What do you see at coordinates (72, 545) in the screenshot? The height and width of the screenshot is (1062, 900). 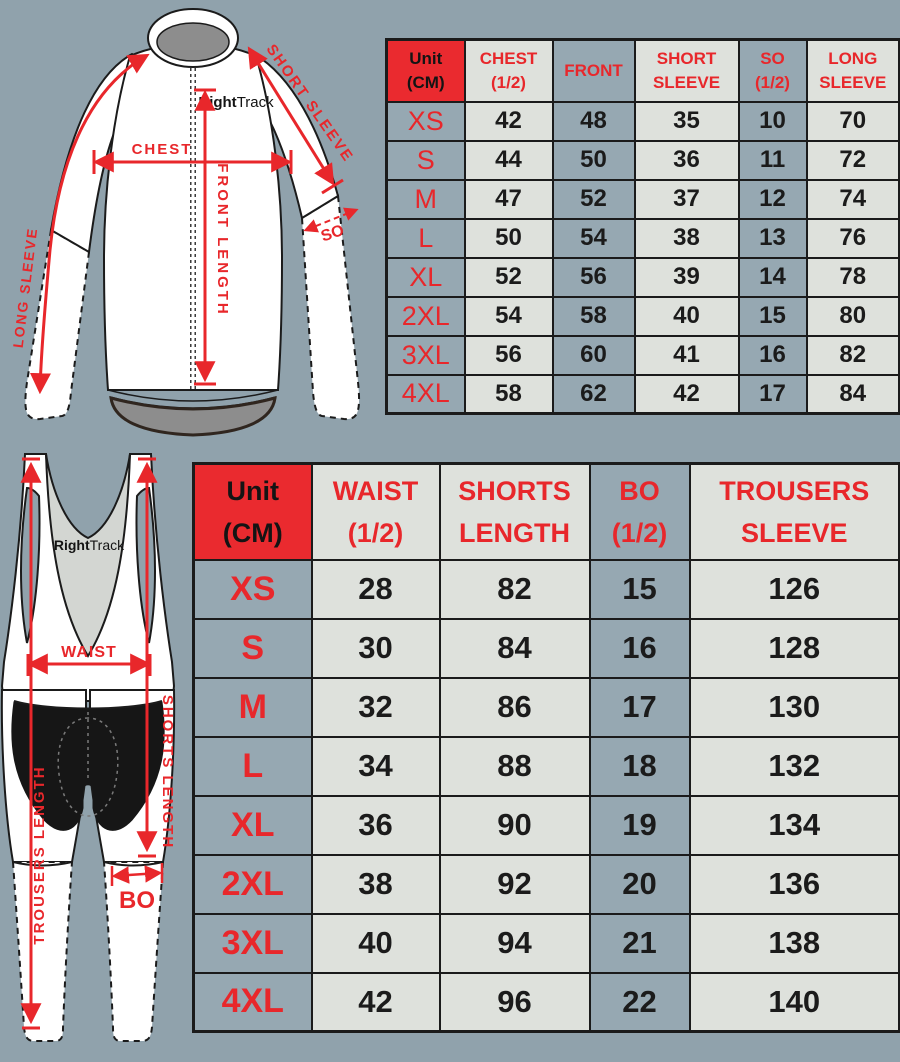 I see `logo-bold-part: Right` at bounding box center [72, 545].